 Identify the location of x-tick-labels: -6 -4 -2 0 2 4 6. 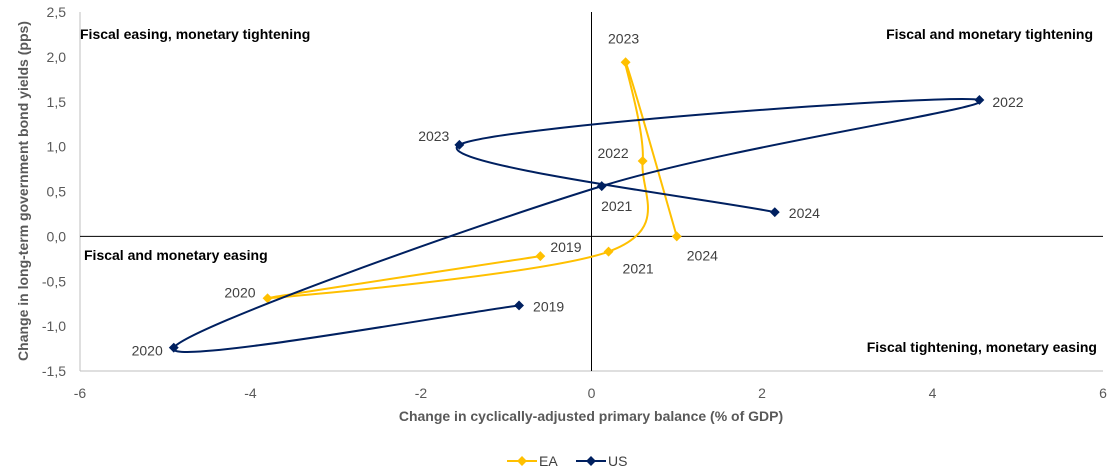
(590, 393).